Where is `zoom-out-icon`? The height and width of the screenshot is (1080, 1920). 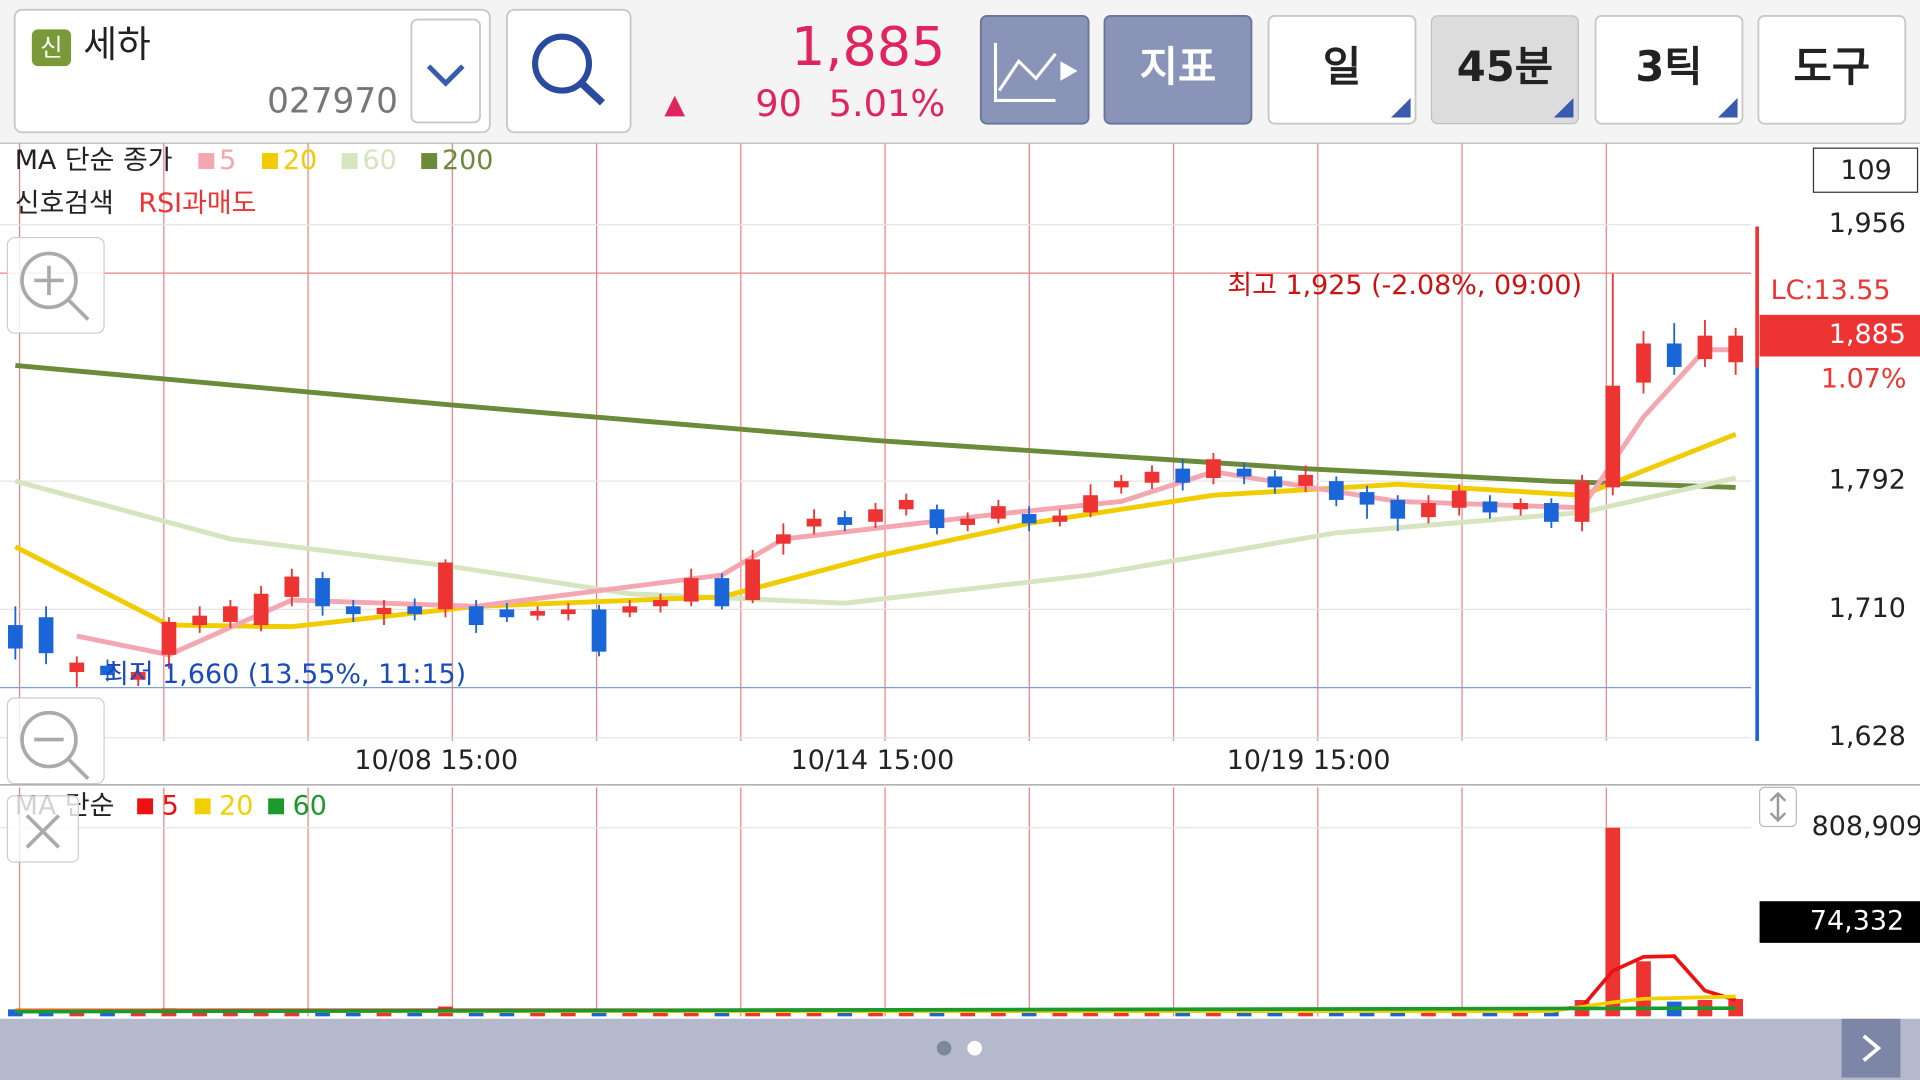 zoom-out-icon is located at coordinates (49, 739).